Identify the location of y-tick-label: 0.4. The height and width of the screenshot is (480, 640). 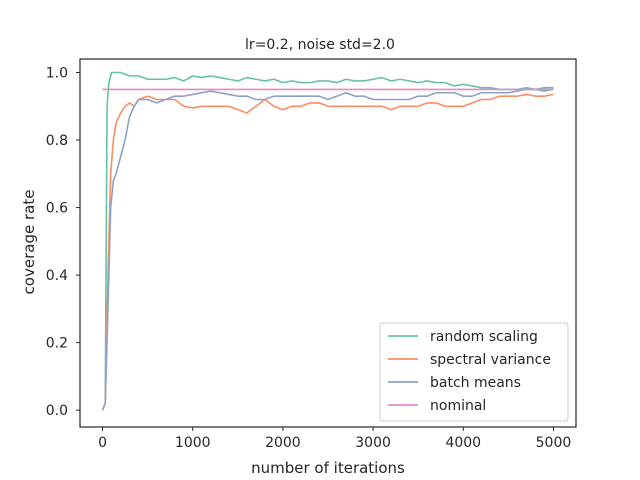
(57, 276).